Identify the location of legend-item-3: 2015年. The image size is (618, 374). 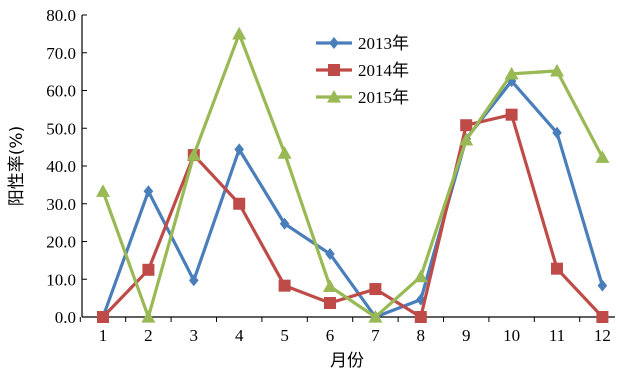
(362, 97).